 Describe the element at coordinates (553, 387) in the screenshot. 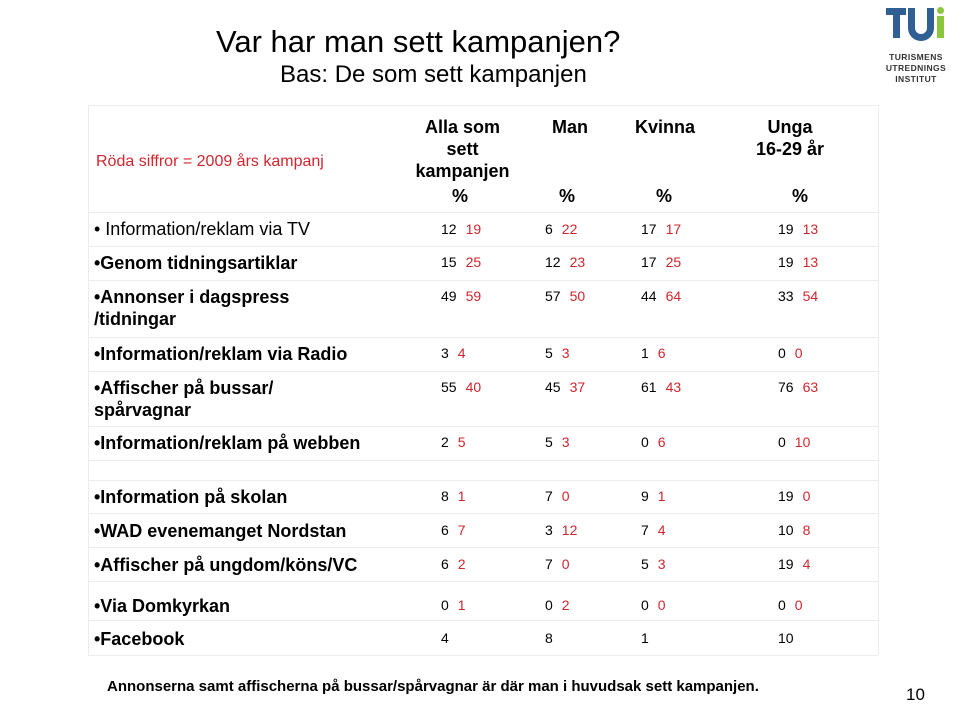

I see `value-2010: 45` at that location.